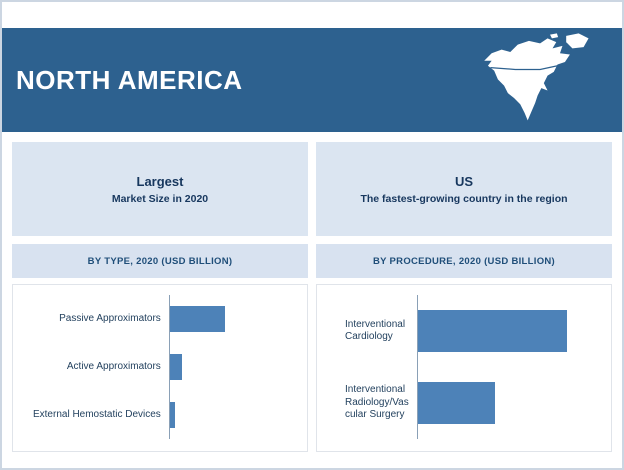  What do you see at coordinates (176, 367) in the screenshot?
I see `bar-active-approximators` at bounding box center [176, 367].